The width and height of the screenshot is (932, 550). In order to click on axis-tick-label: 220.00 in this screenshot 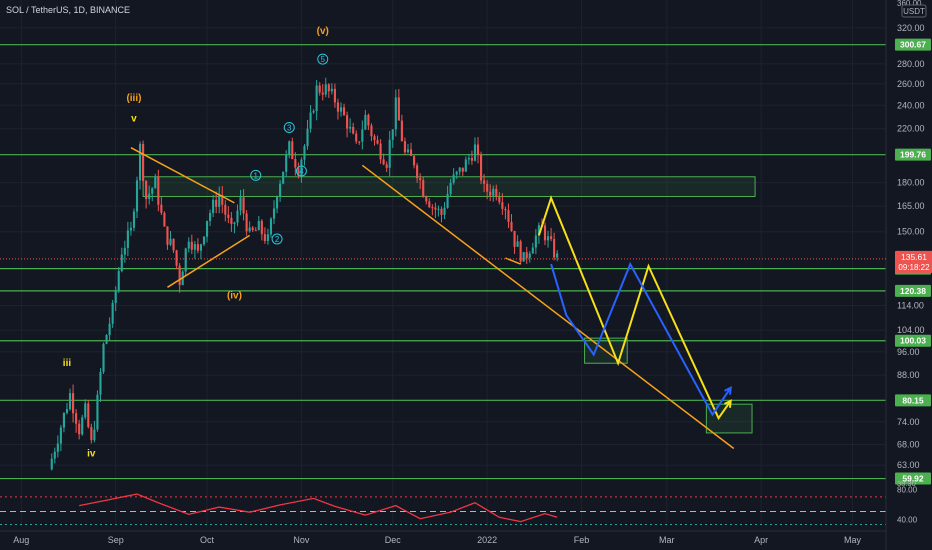, I will do `click(911, 129)`.